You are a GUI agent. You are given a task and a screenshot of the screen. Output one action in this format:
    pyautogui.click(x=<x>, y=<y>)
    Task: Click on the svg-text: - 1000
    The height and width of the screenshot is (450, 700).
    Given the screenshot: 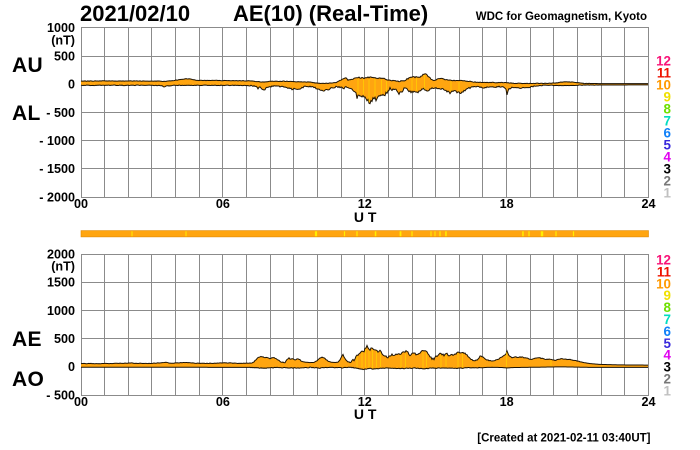 What is the action you would take?
    pyautogui.click(x=57, y=141)
    